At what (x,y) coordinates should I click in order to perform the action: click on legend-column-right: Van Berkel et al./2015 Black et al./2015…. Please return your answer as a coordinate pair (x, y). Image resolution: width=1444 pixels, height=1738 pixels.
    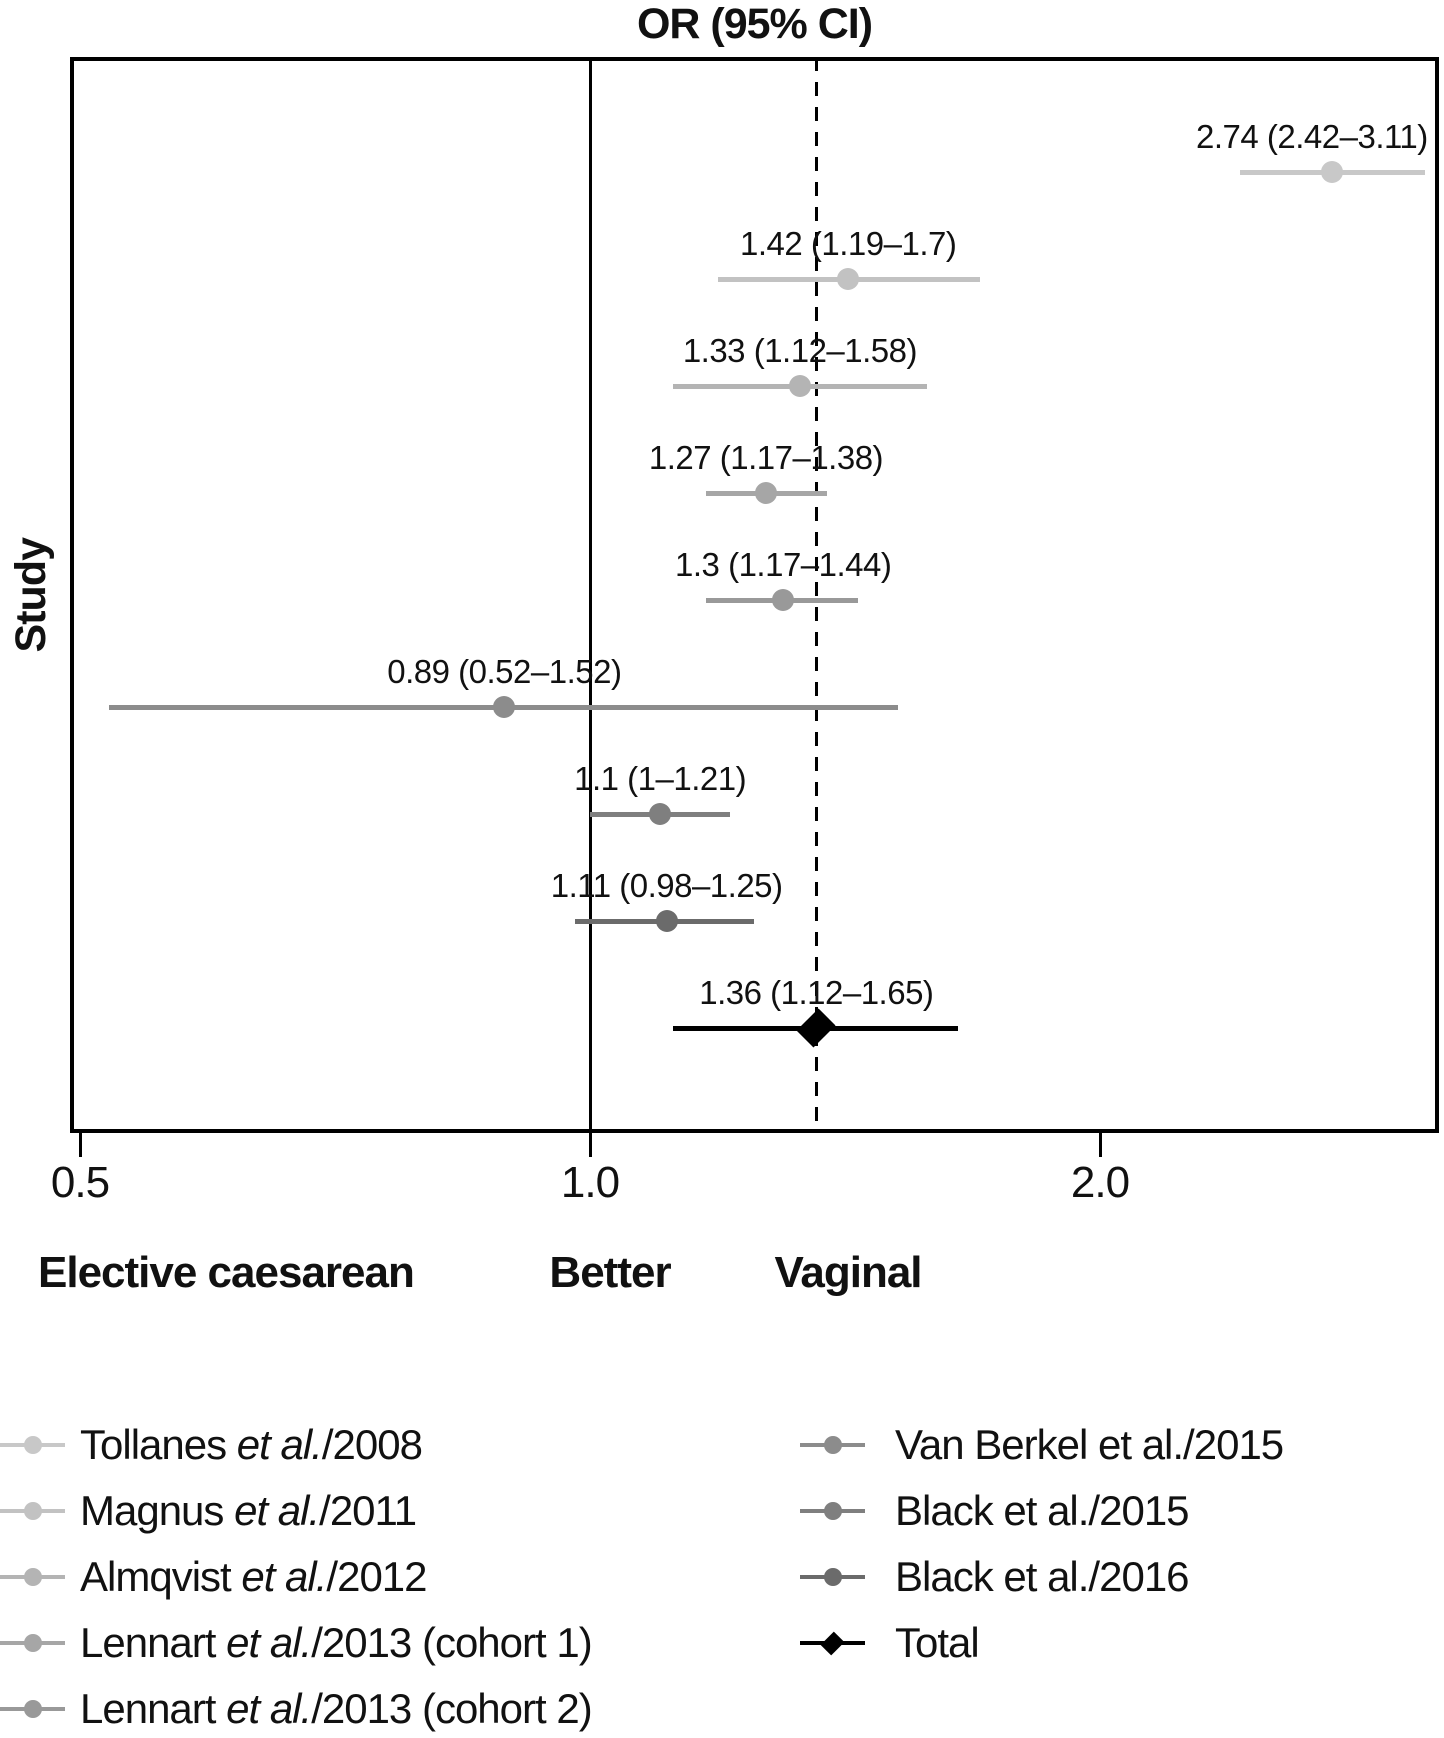
    Looking at the image, I should click on (1042, 1544).